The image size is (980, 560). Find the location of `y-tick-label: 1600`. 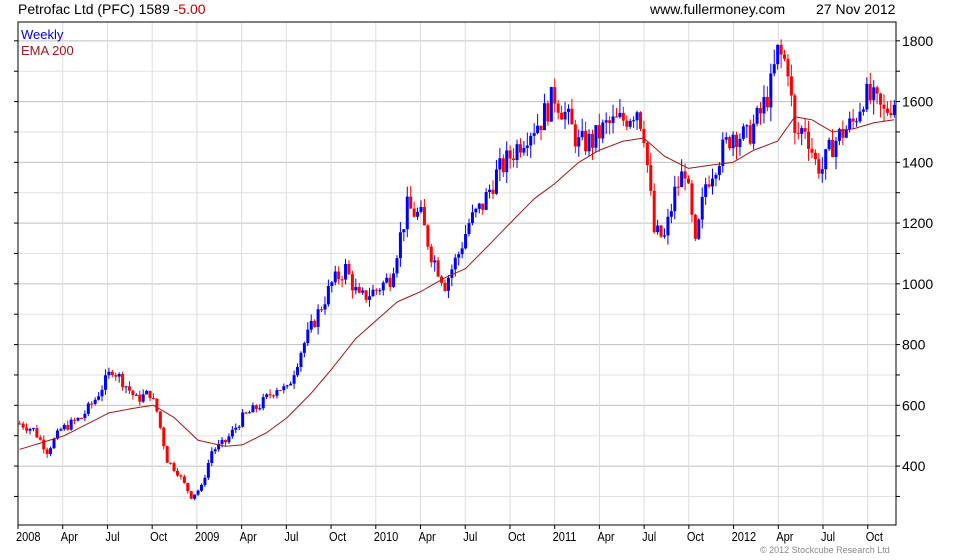

y-tick-label: 1600 is located at coordinates (917, 102).